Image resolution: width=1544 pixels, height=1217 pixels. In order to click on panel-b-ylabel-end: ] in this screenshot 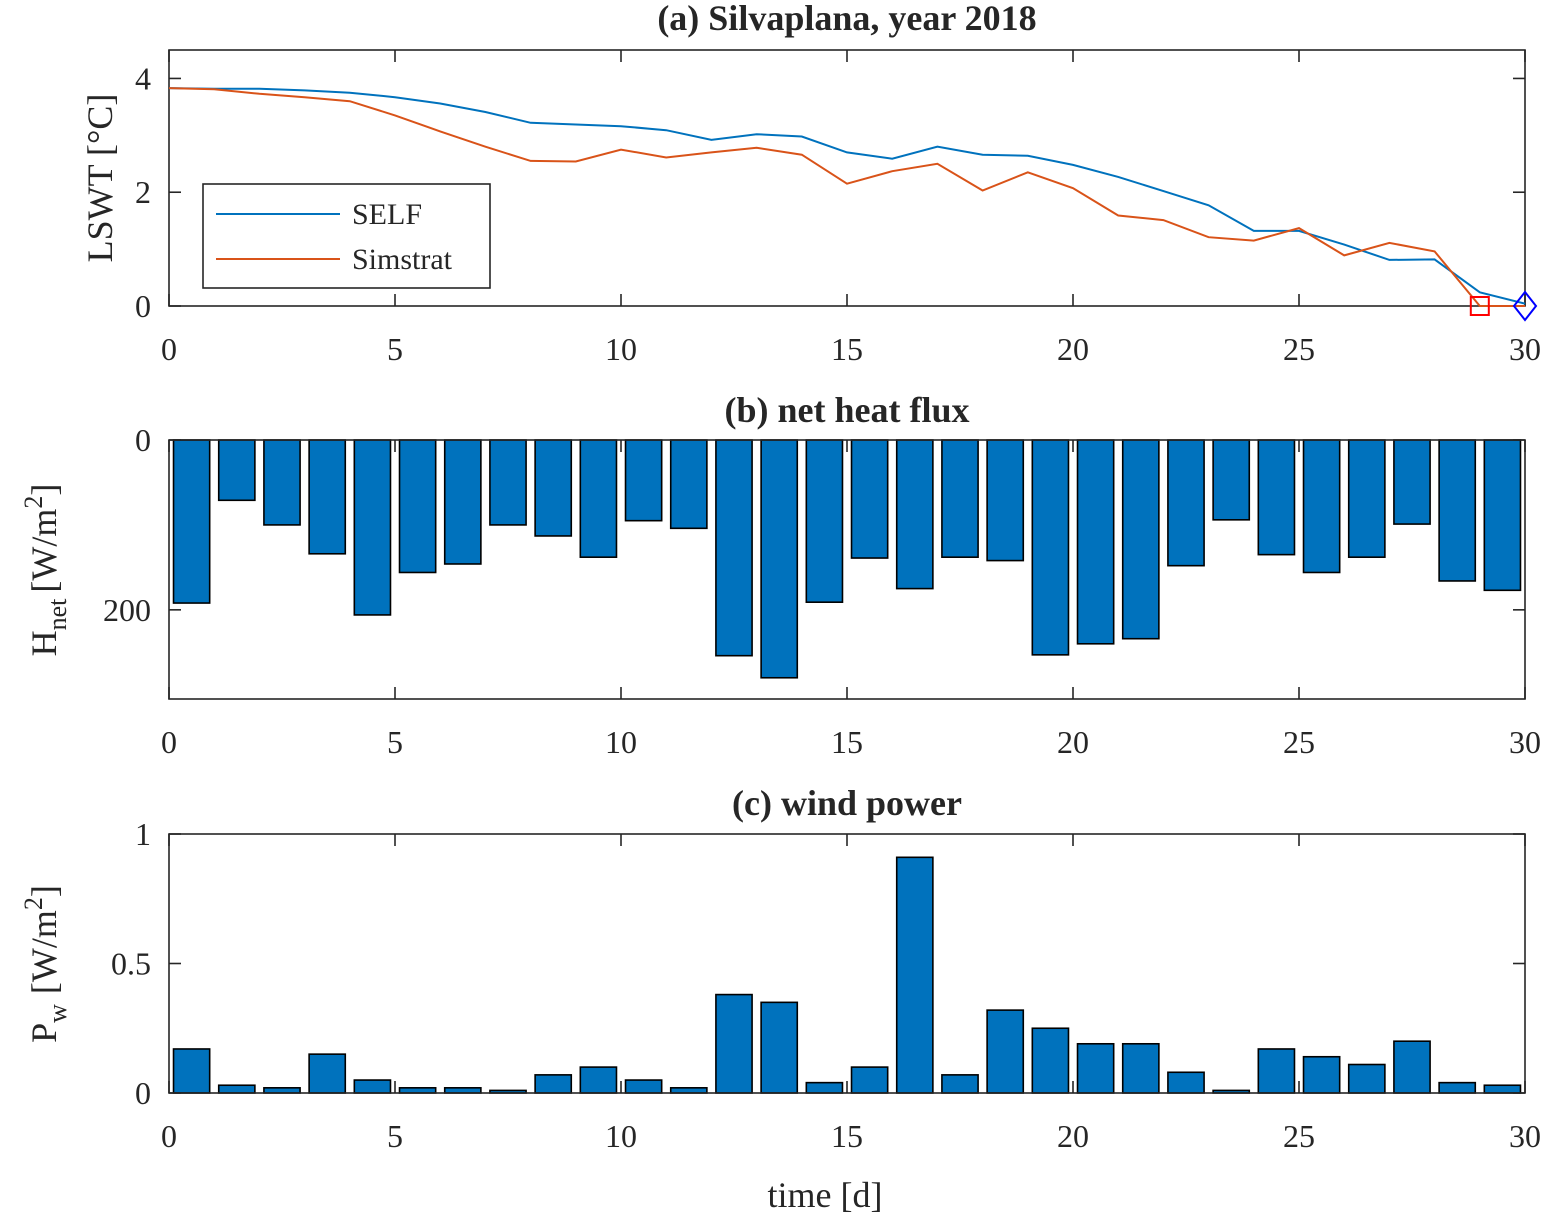, I will do `click(44, 490)`.